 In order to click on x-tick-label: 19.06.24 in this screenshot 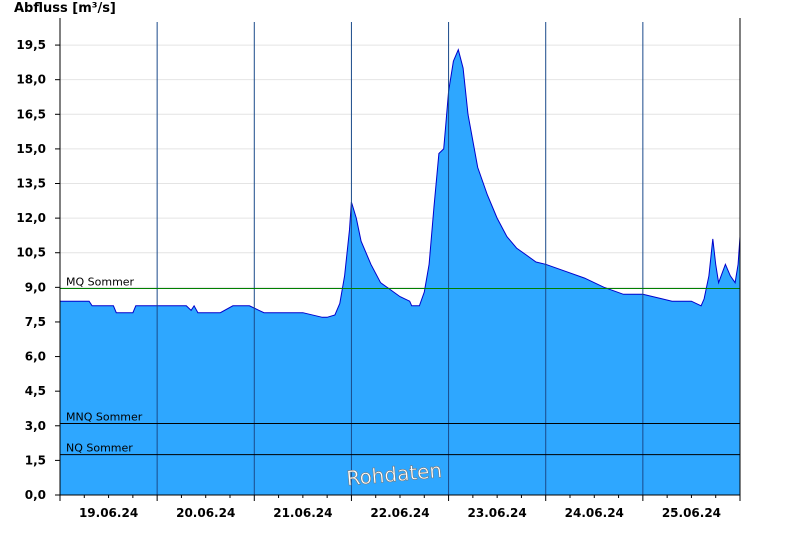, I will do `click(108, 513)`.